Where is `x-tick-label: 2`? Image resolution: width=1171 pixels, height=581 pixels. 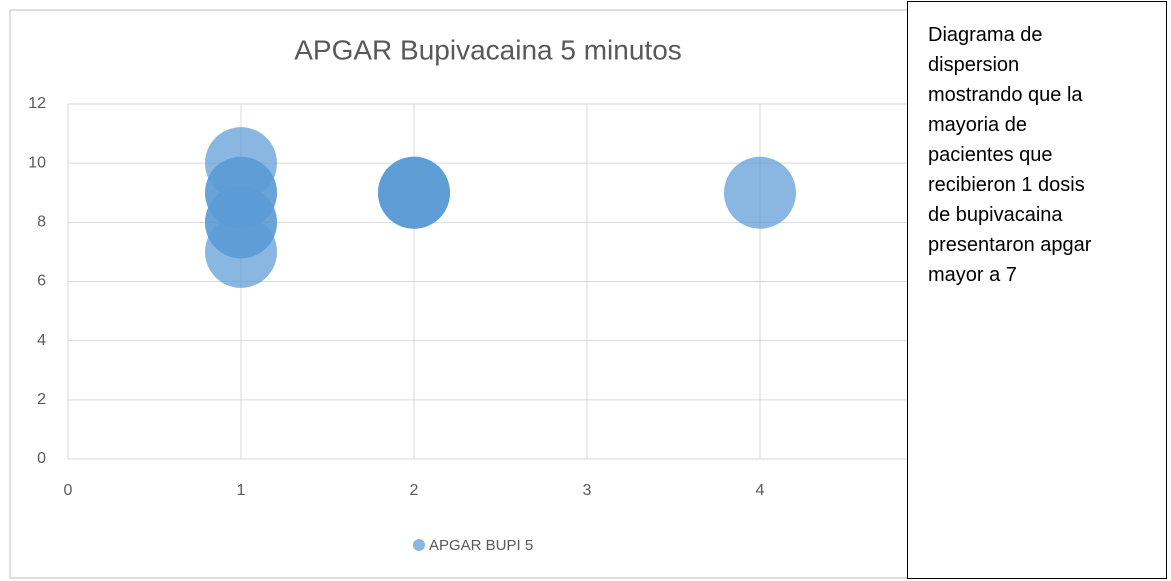 x-tick-label: 2 is located at coordinates (414, 490).